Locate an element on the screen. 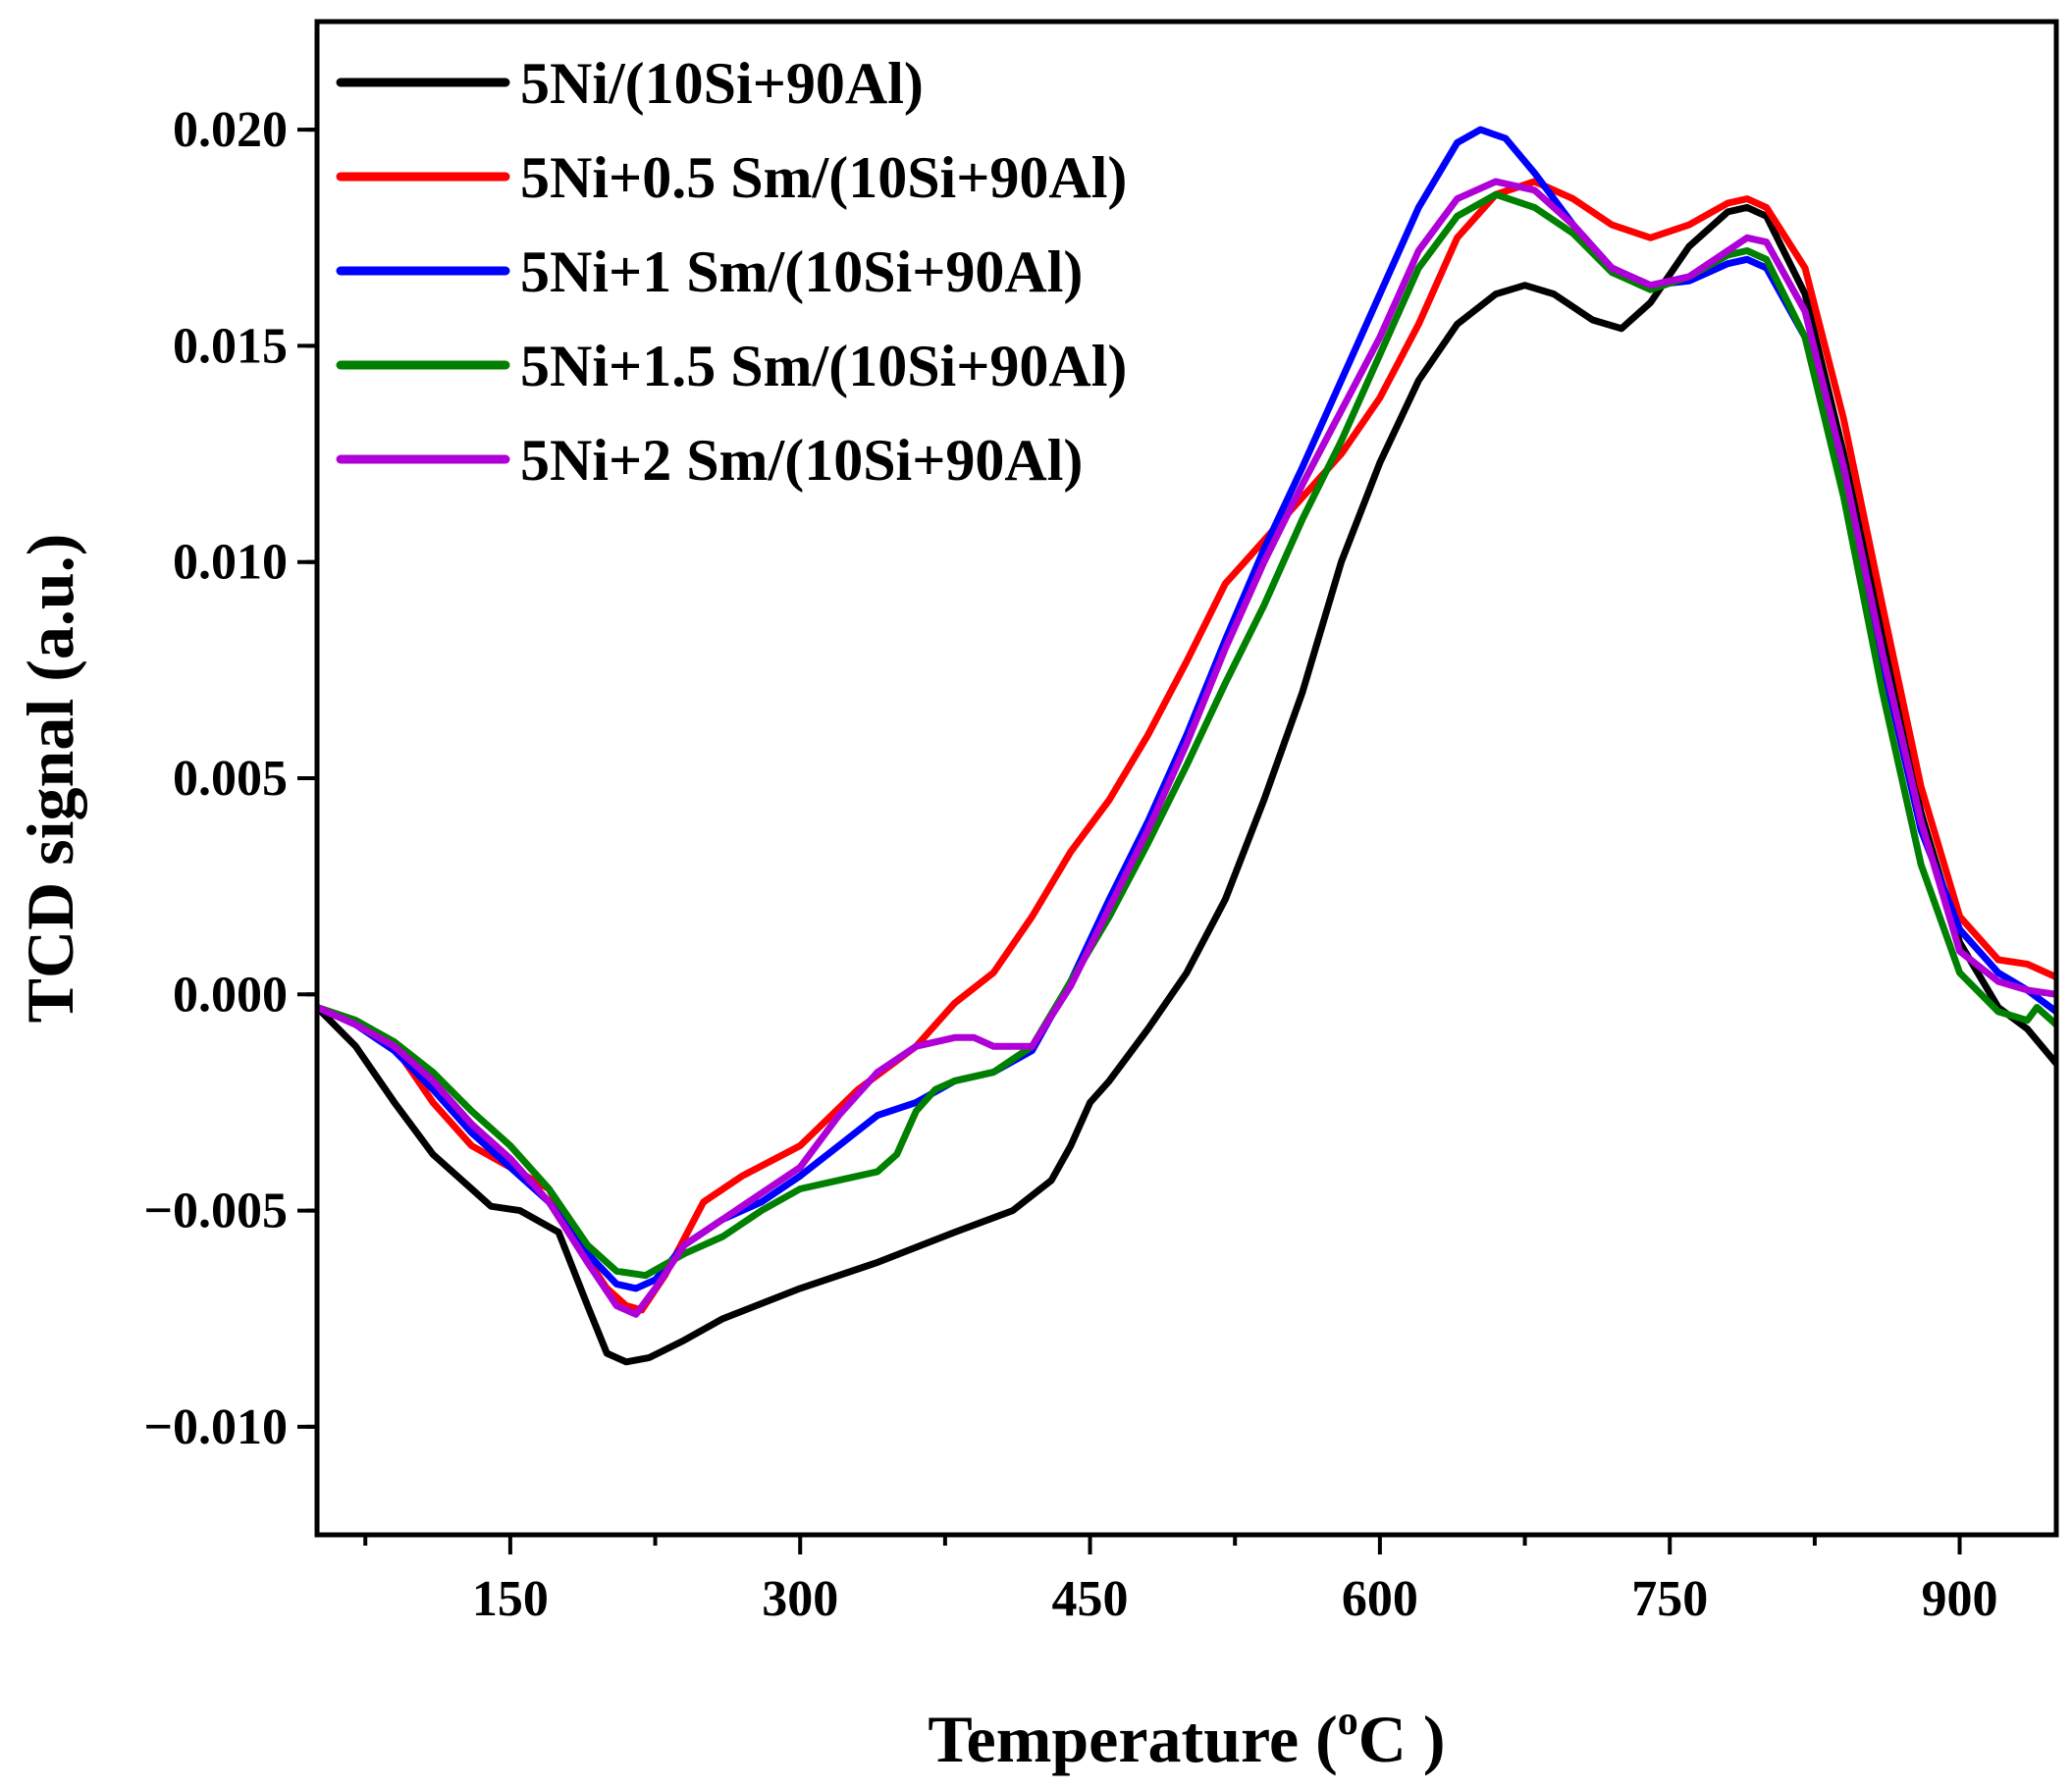  y-tick-label: −0.005 is located at coordinates (216, 1211).